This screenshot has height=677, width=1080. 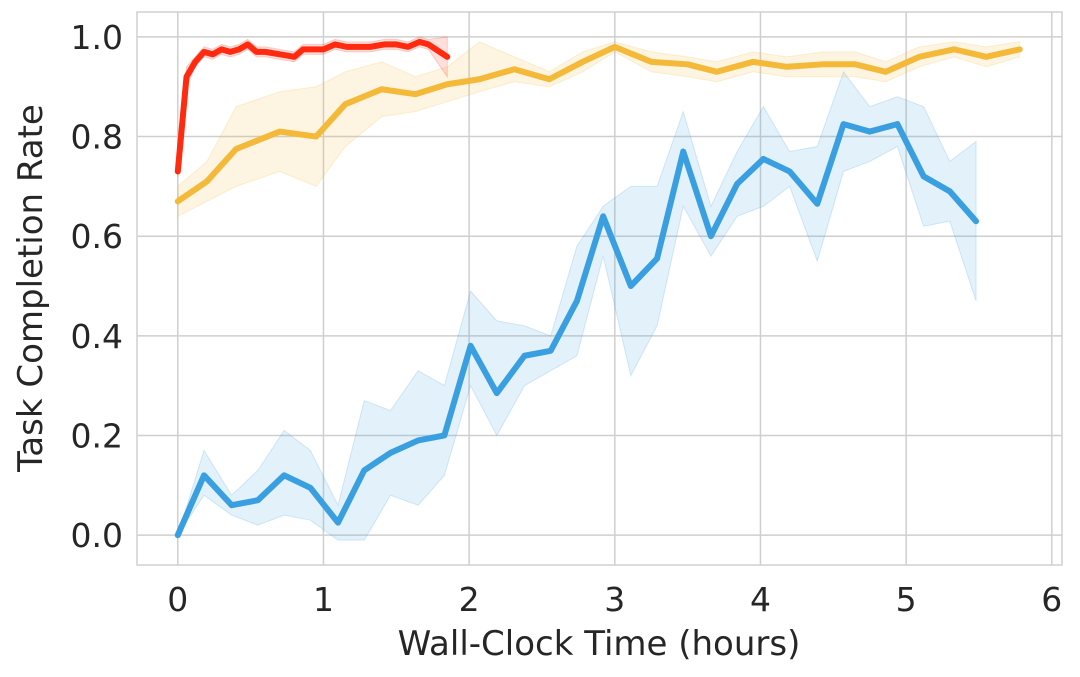 I want to click on y-tick-label: 0.0, so click(x=97, y=535).